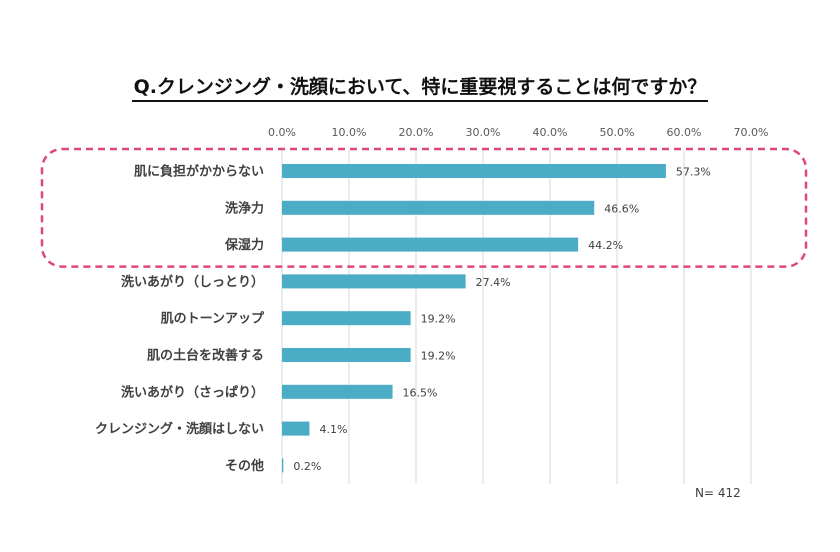  Describe the element at coordinates (693, 172) in the screenshot. I see `data-label: 57.3%` at that location.